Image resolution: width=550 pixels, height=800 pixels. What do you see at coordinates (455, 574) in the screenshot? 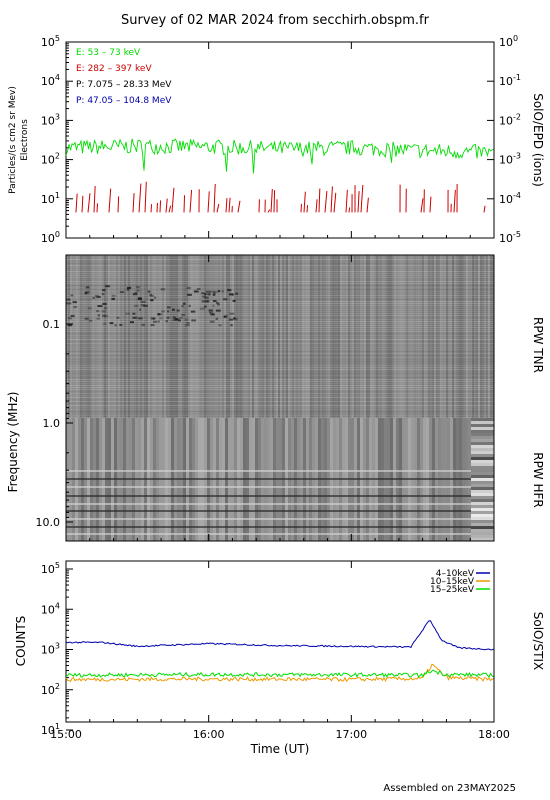
I see `legend-entry-4-10kev: 4–10keV` at bounding box center [455, 574].